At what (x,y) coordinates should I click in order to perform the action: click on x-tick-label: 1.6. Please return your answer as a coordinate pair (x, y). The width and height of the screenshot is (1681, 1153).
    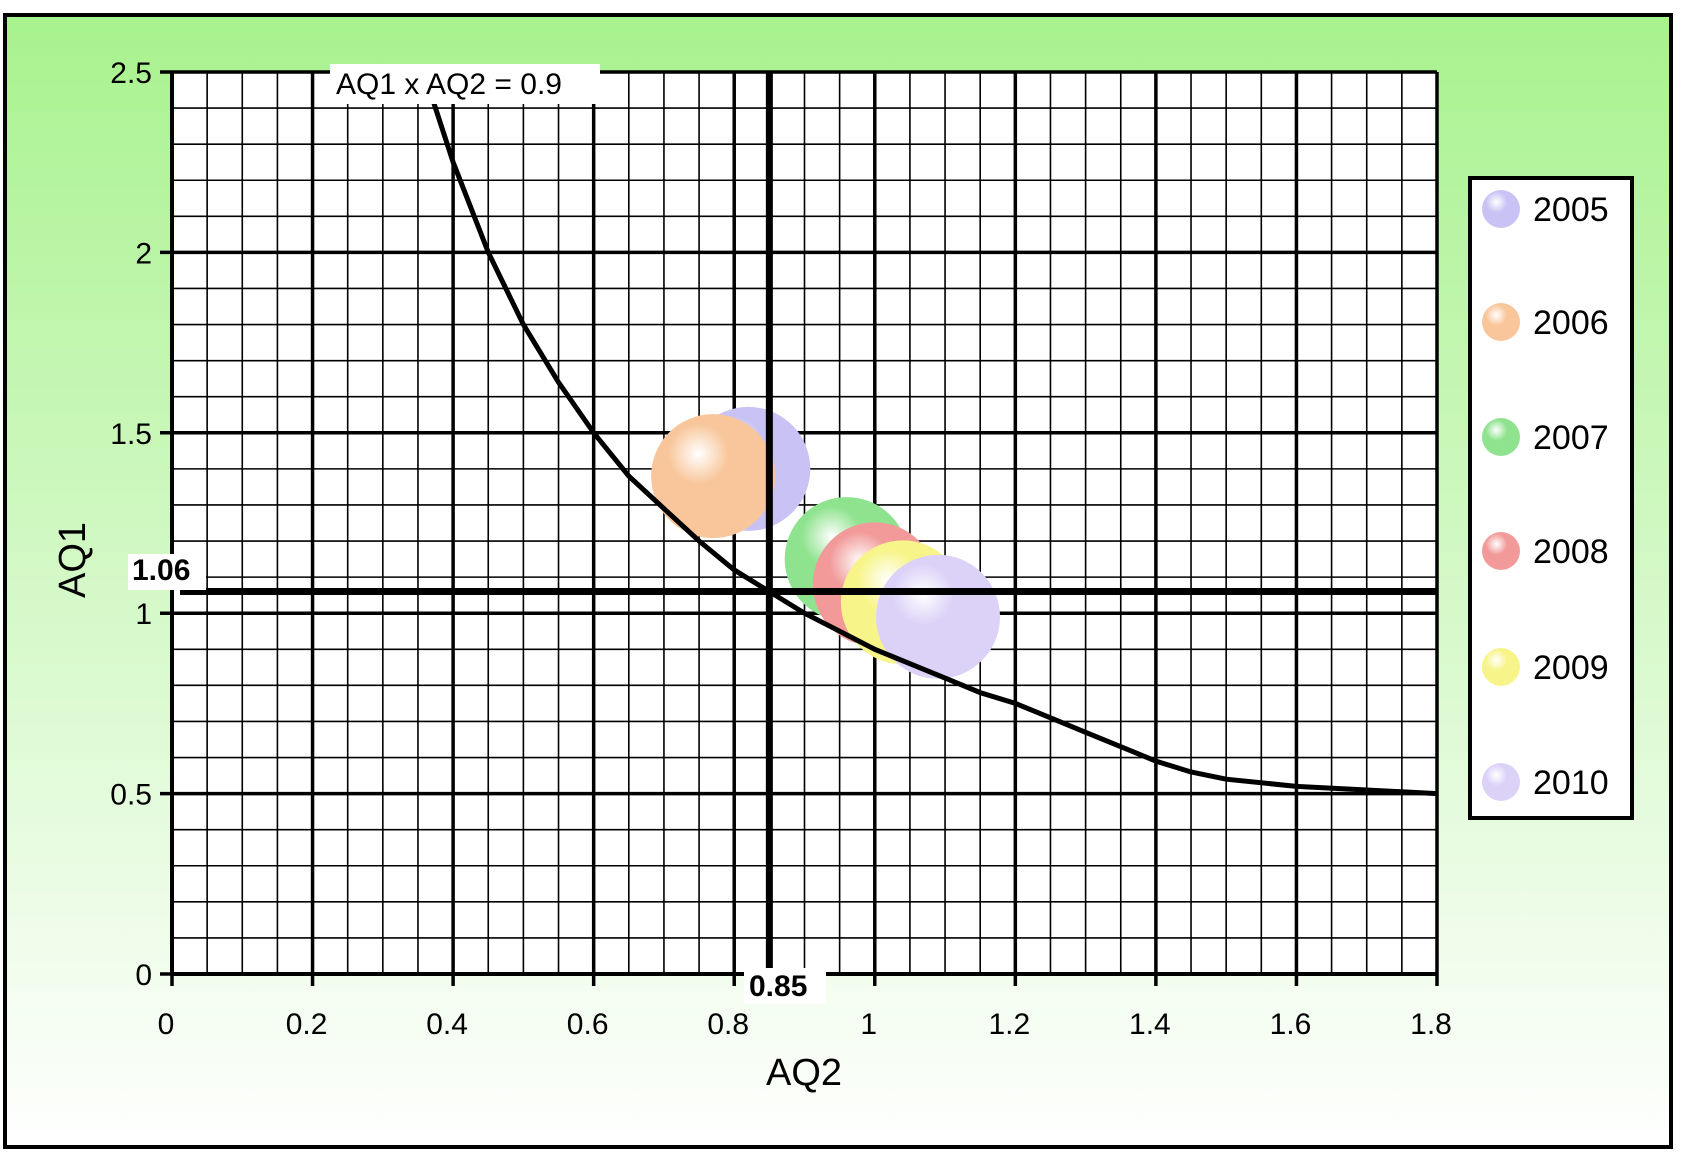
    Looking at the image, I should click on (1291, 1024).